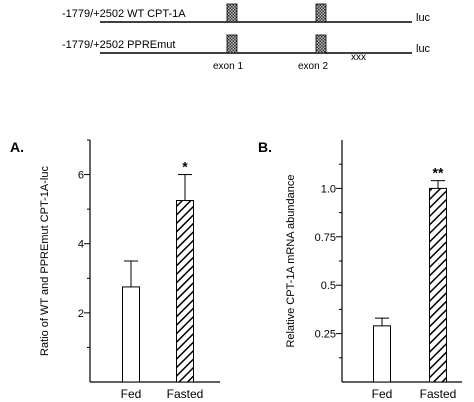 Image resolution: width=474 pixels, height=402 pixels. What do you see at coordinates (358, 57) in the screenshot?
I see `mutation-mark: xxx` at bounding box center [358, 57].